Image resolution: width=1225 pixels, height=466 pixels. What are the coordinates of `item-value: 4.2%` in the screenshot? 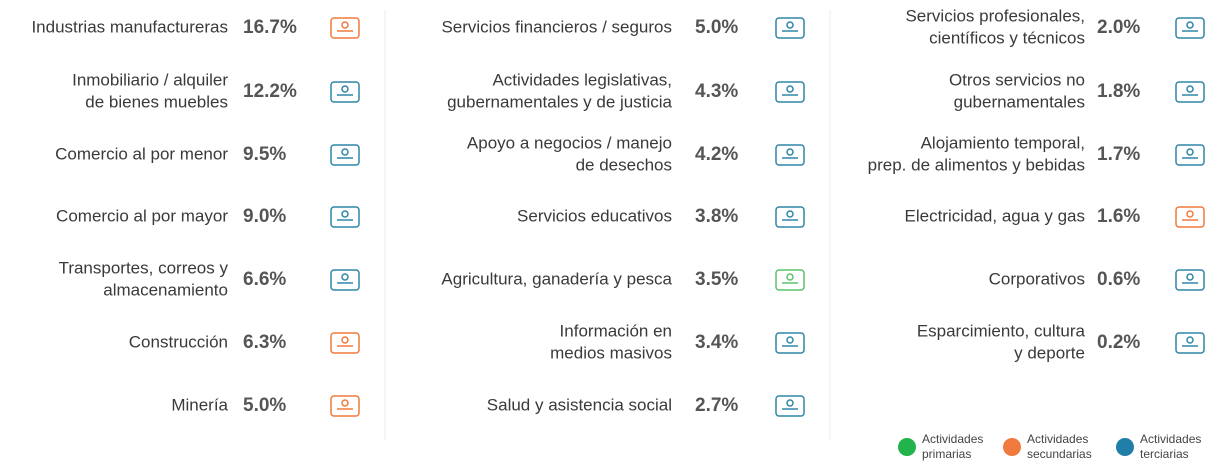 It's located at (716, 154).